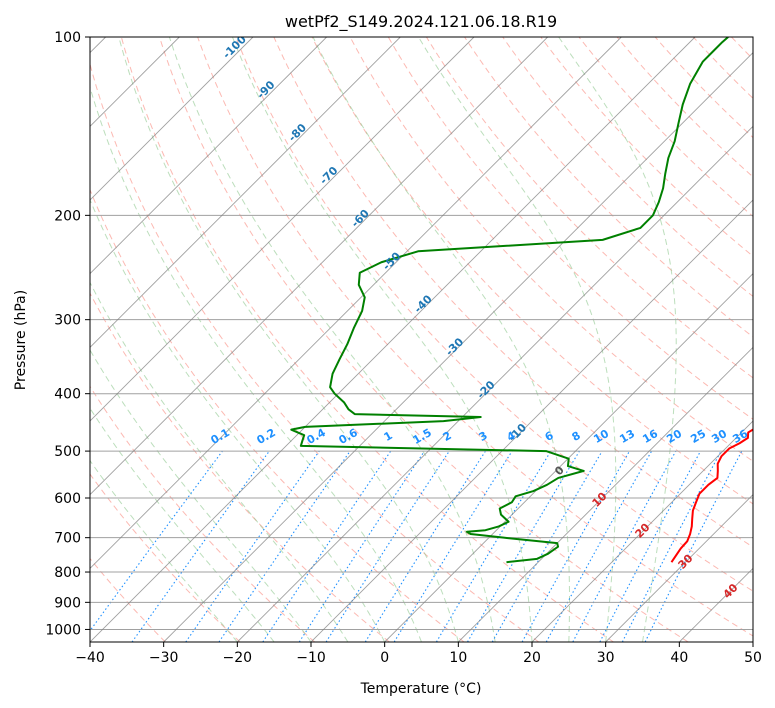 This screenshot has width=775, height=708. What do you see at coordinates (297, 132) in the screenshot?
I see `moist-adiabat-label: -80` at bounding box center [297, 132].